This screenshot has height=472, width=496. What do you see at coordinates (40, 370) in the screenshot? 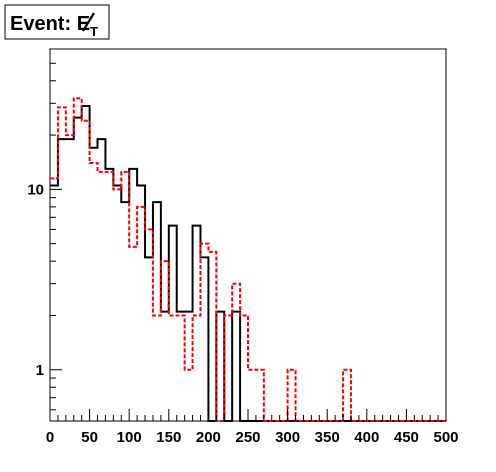
I see `y-tick-label: 1` at bounding box center [40, 370].